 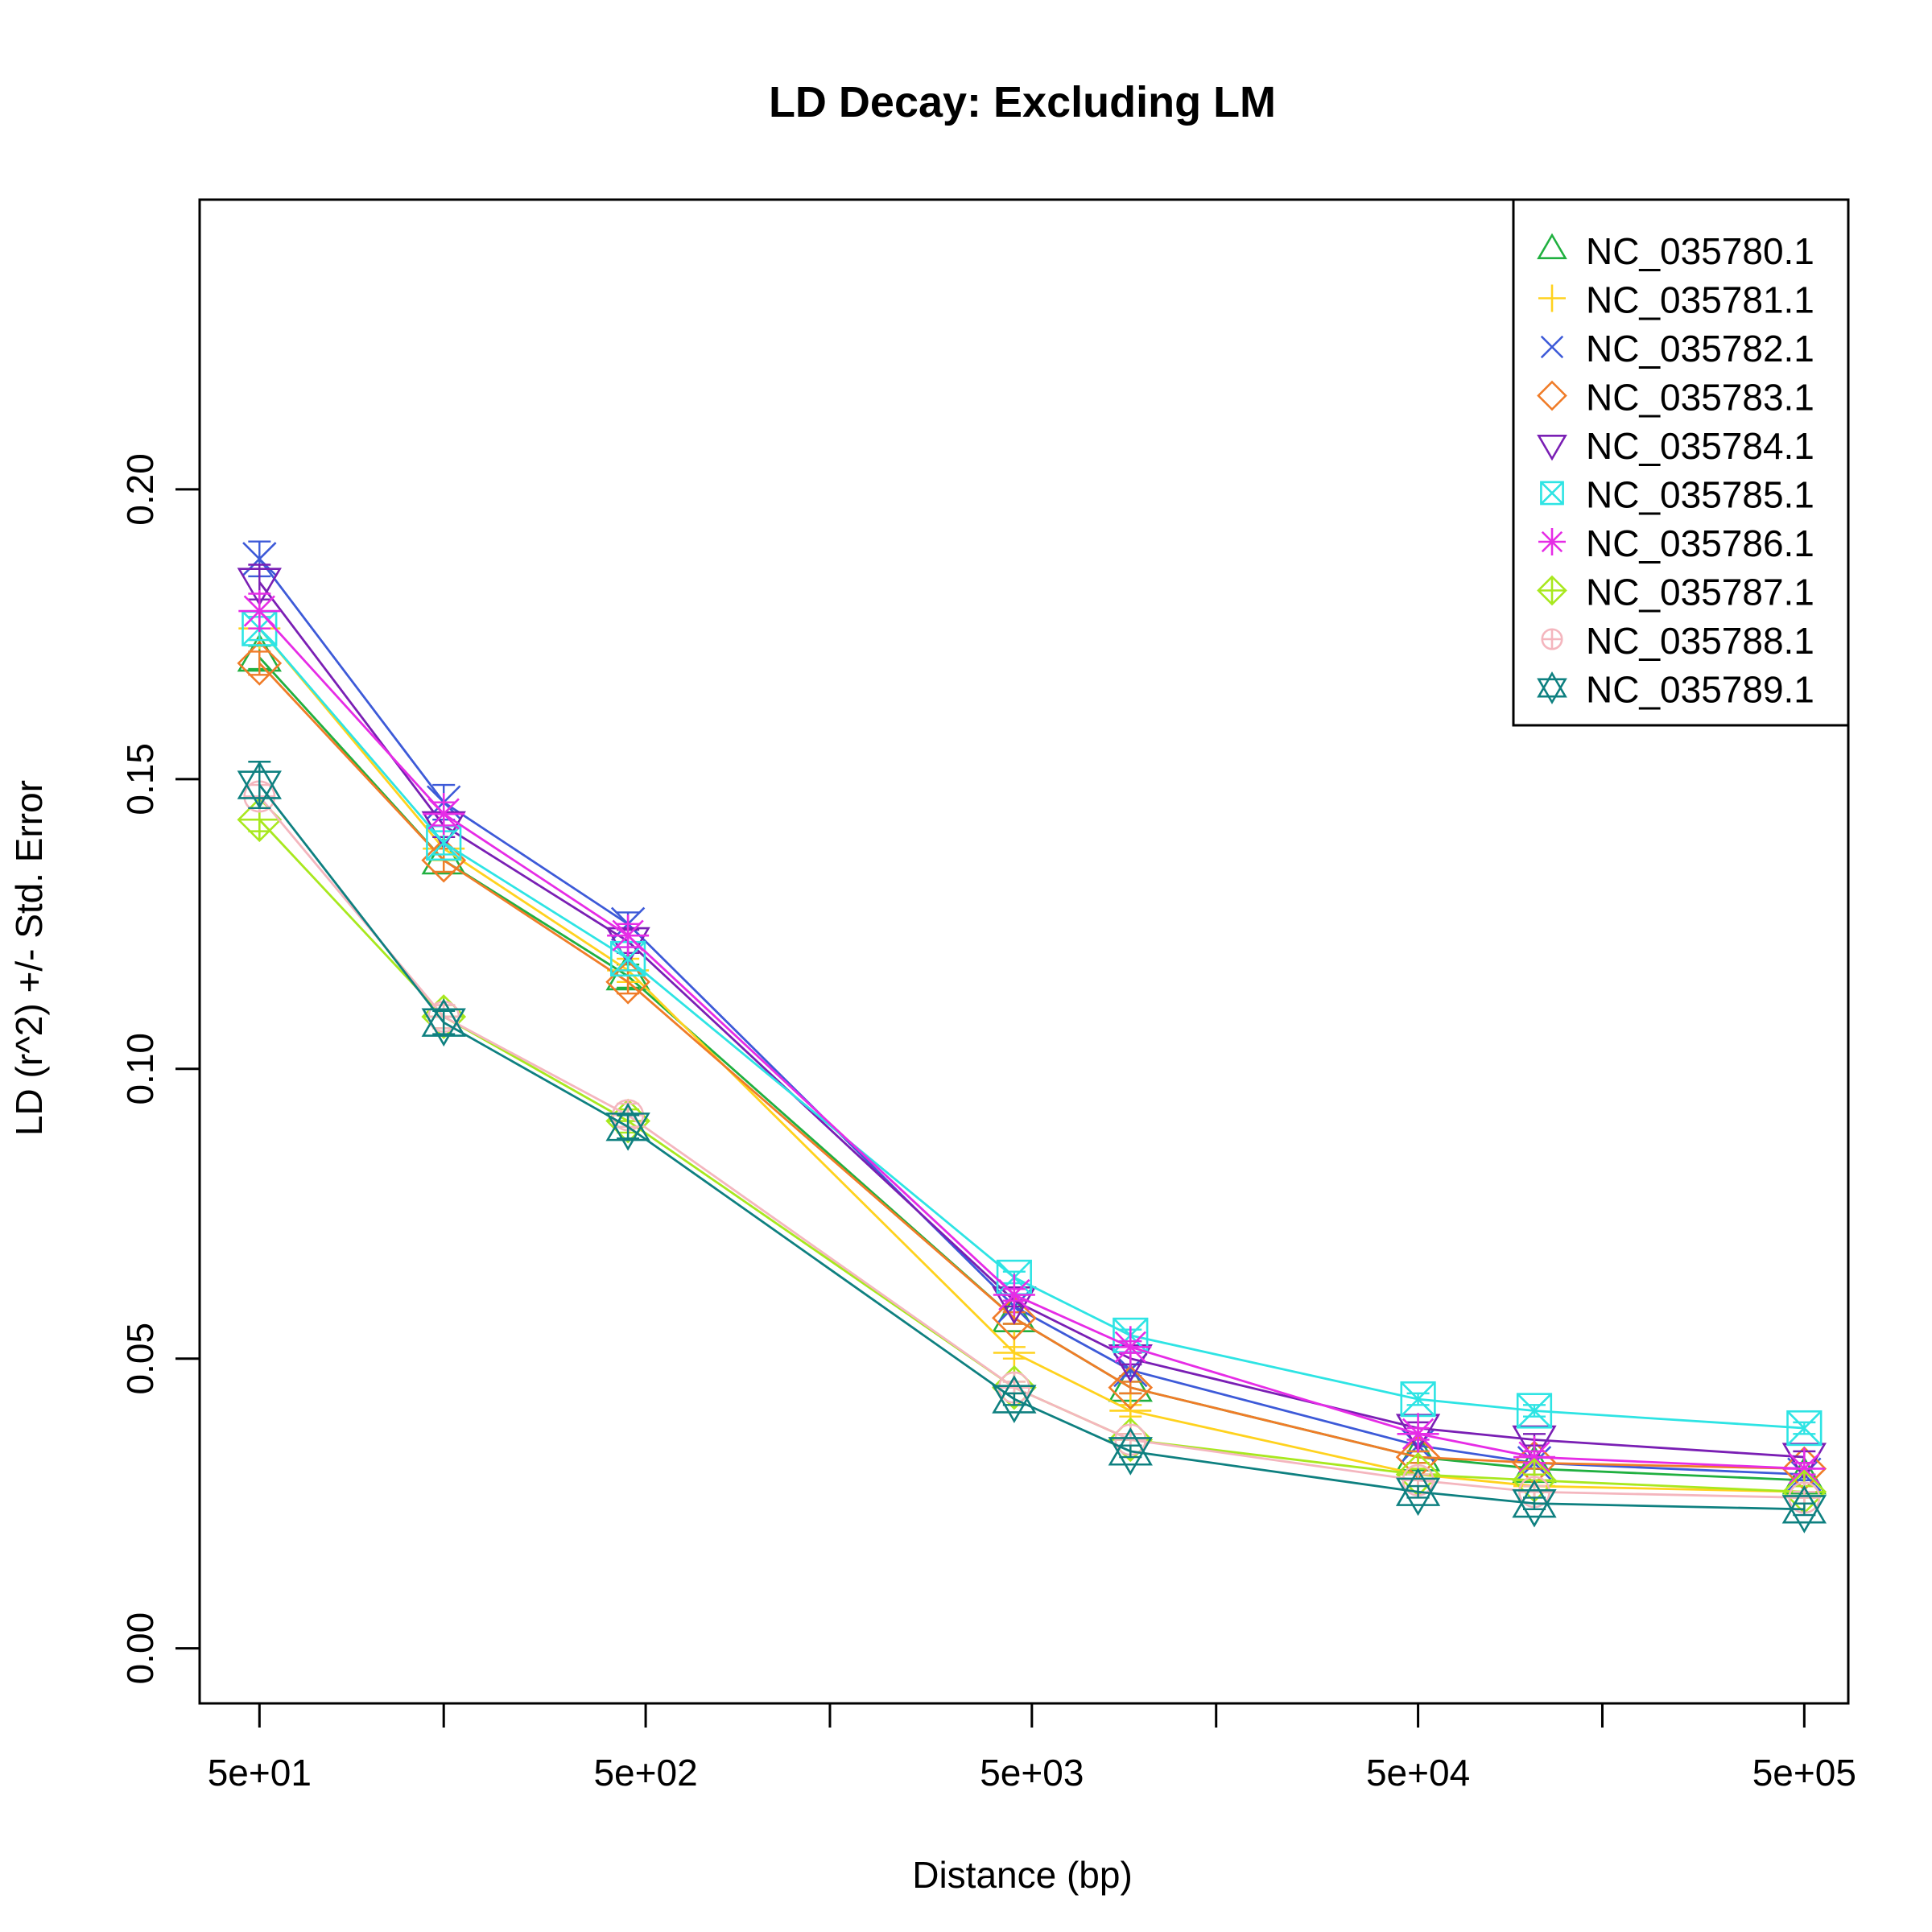 I want to click on legend-label: NC_035783.1, so click(x=1700, y=398).